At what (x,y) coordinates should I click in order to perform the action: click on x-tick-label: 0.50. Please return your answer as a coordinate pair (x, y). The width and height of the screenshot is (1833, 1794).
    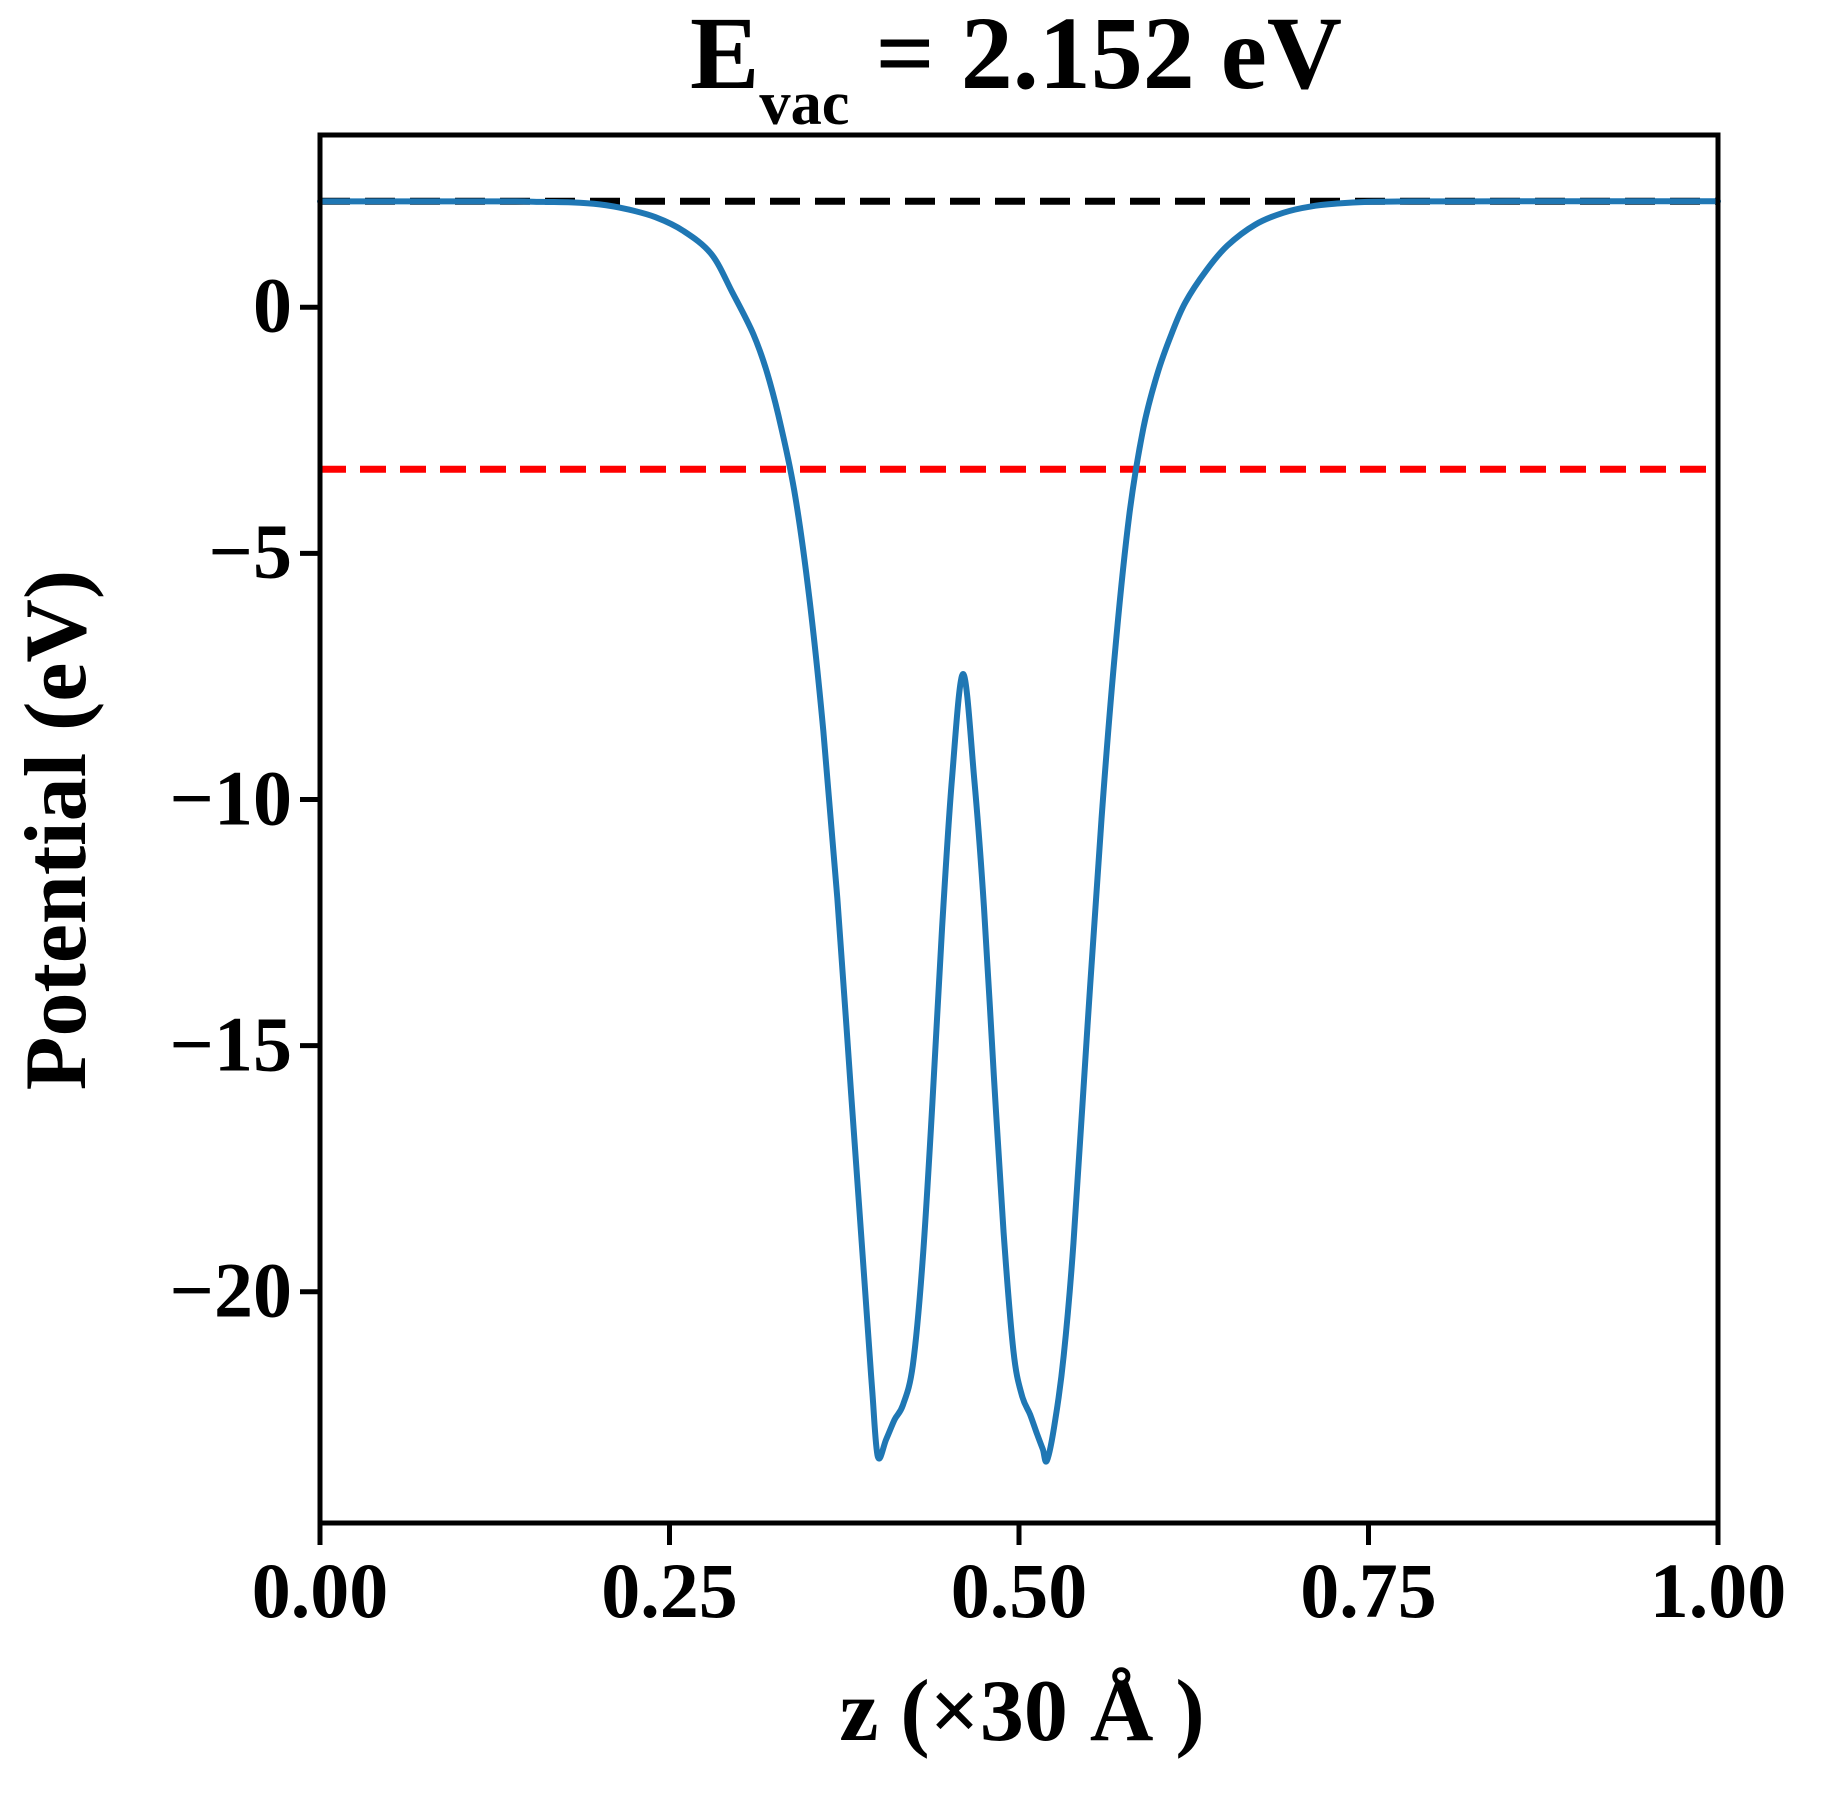
    Looking at the image, I should click on (1019, 1590).